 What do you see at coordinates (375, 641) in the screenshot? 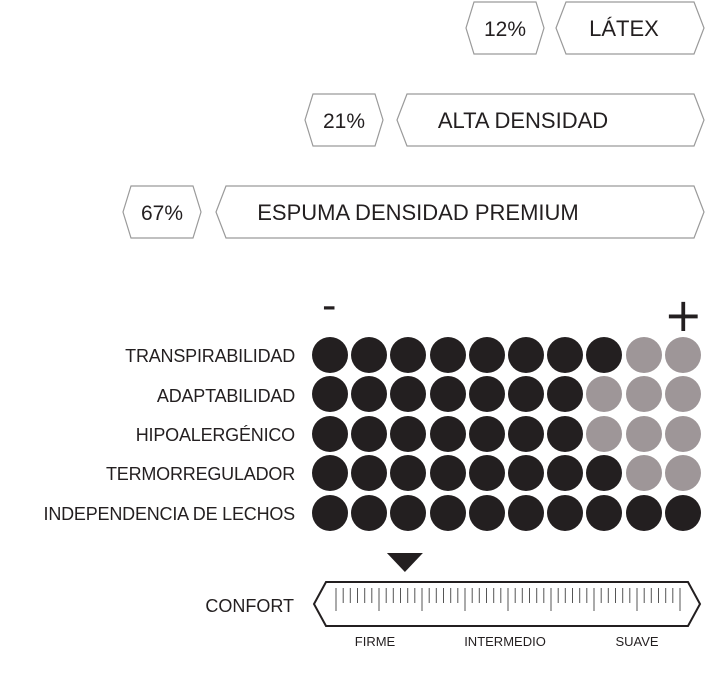
I see `scale-firme: FIRME` at bounding box center [375, 641].